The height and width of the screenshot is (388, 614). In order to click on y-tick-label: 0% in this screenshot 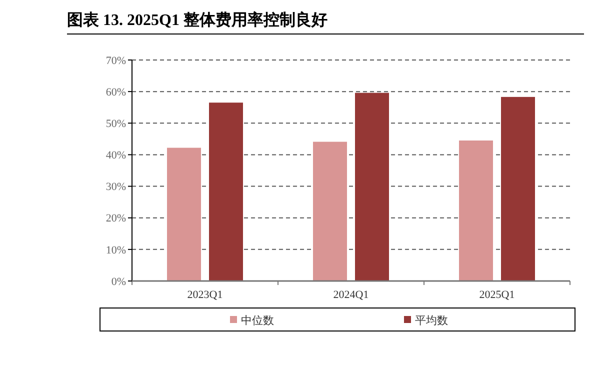, I will do `click(118, 282)`.